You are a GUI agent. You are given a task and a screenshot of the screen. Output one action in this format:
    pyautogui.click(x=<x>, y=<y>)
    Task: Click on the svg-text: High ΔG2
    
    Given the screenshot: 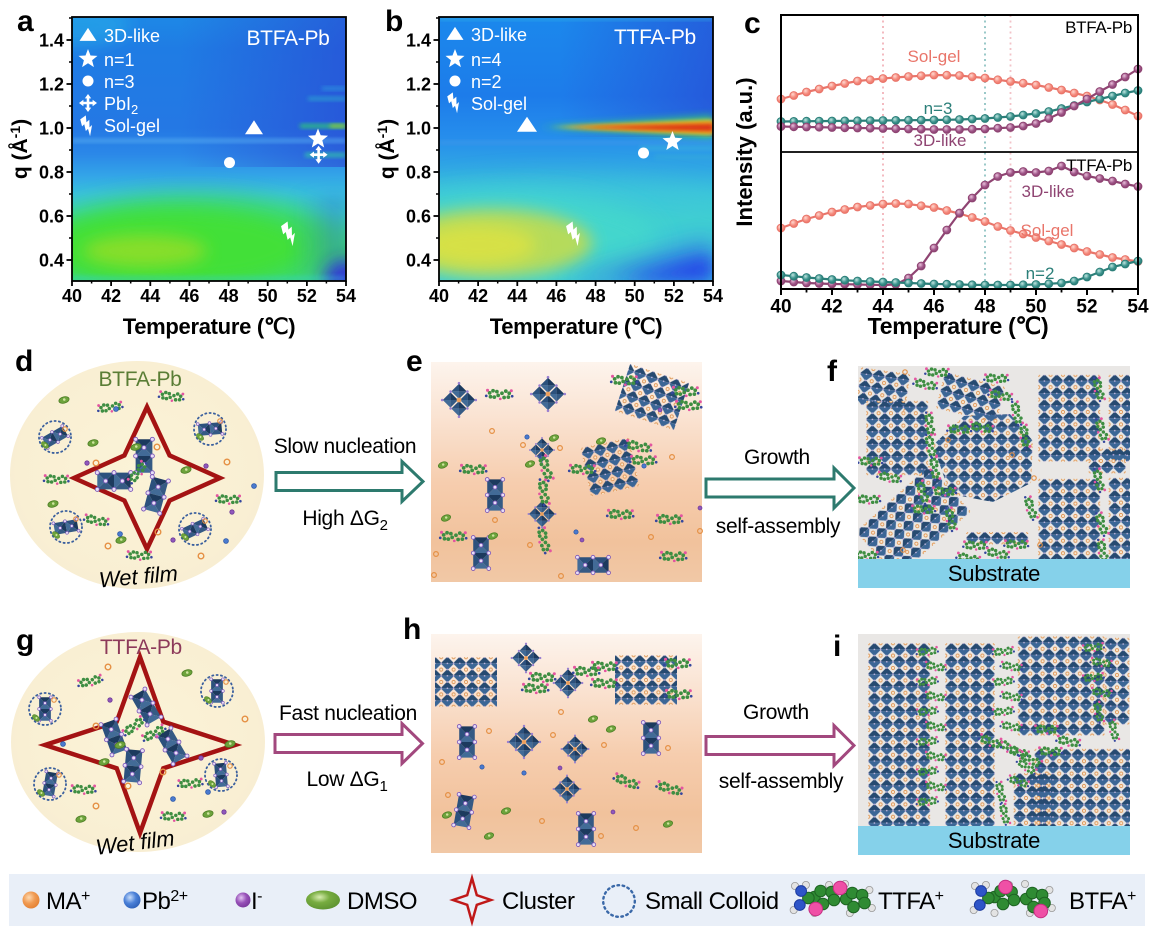 What is the action you would take?
    pyautogui.click(x=344, y=520)
    